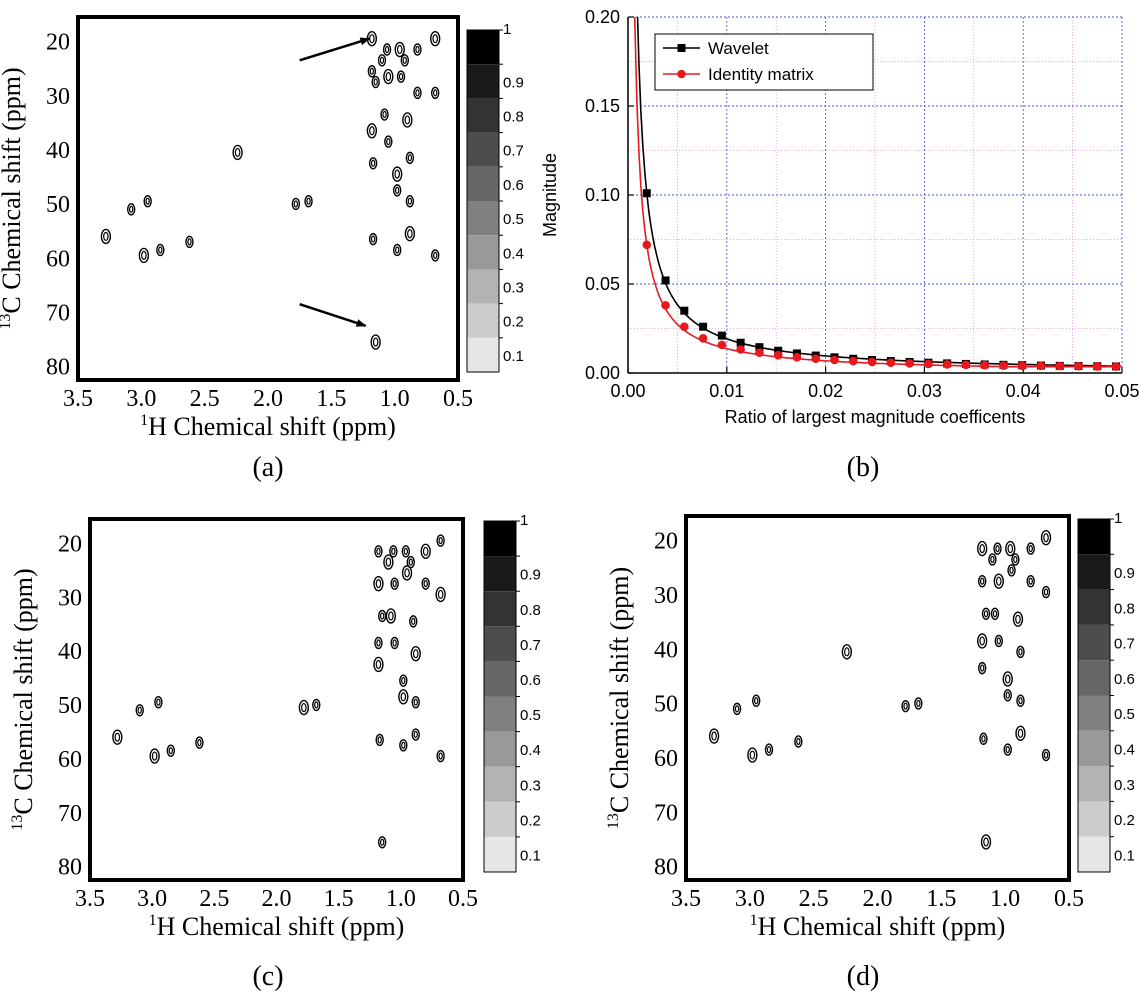 The height and width of the screenshot is (1000, 1148). I want to click on x-axis-label-text: H Chemical shift (ppm), so click(272, 426).